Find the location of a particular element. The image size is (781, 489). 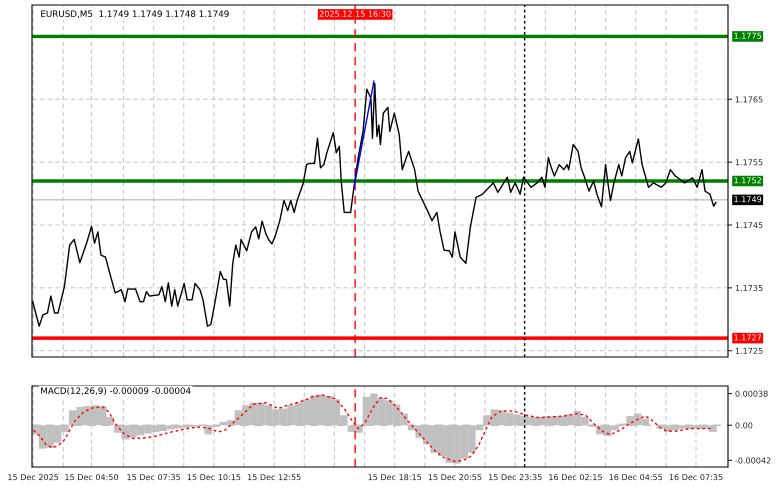

x-tick-label: 15 Dec 12:55 is located at coordinates (274, 477).